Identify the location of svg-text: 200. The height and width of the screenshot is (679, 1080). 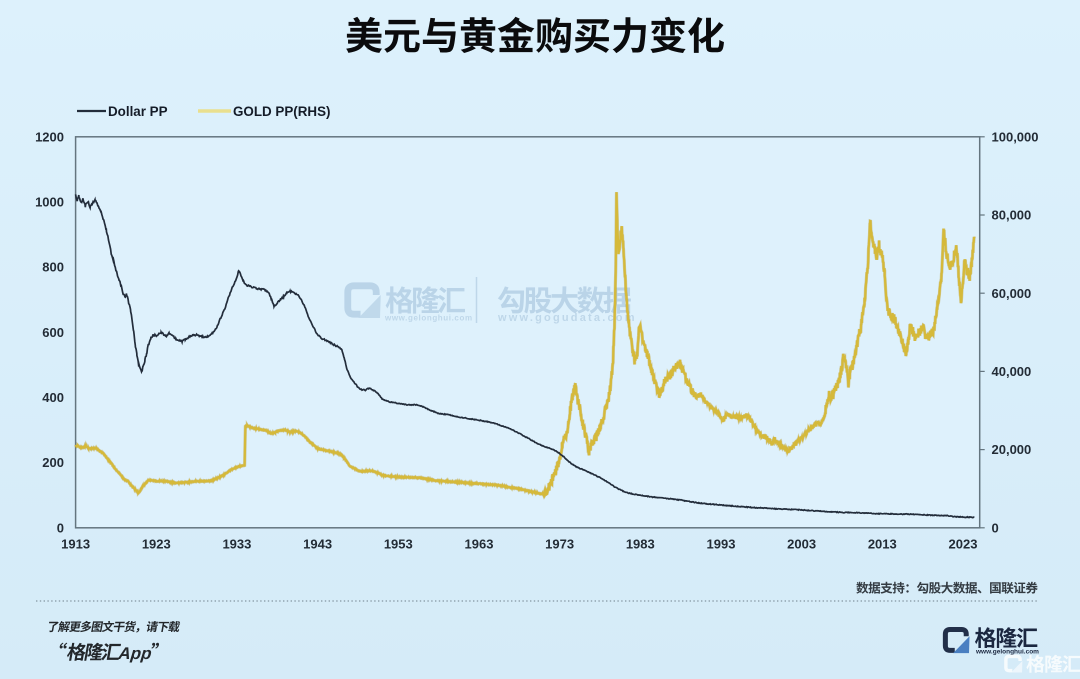
(53, 462).